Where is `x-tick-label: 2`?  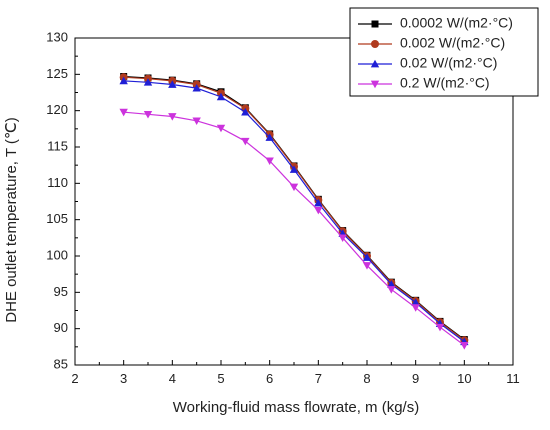 x-tick-label: 2 is located at coordinates (74, 378).